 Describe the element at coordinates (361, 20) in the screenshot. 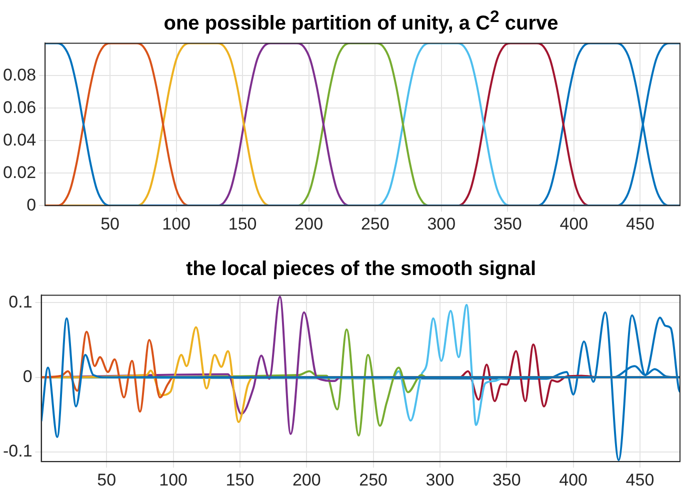

I see `chart-title: one possible partition of unity, a C$^{2}$ curve` at that location.